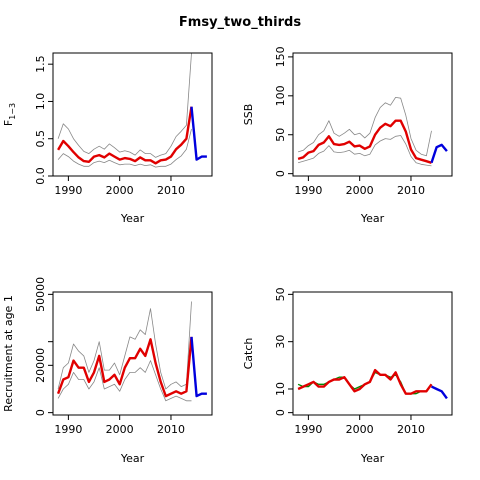 The width and height of the screenshot is (480, 480). Describe the element at coordinates (9, 114) in the screenshot. I see `y-axis-label: F1−3` at that location.